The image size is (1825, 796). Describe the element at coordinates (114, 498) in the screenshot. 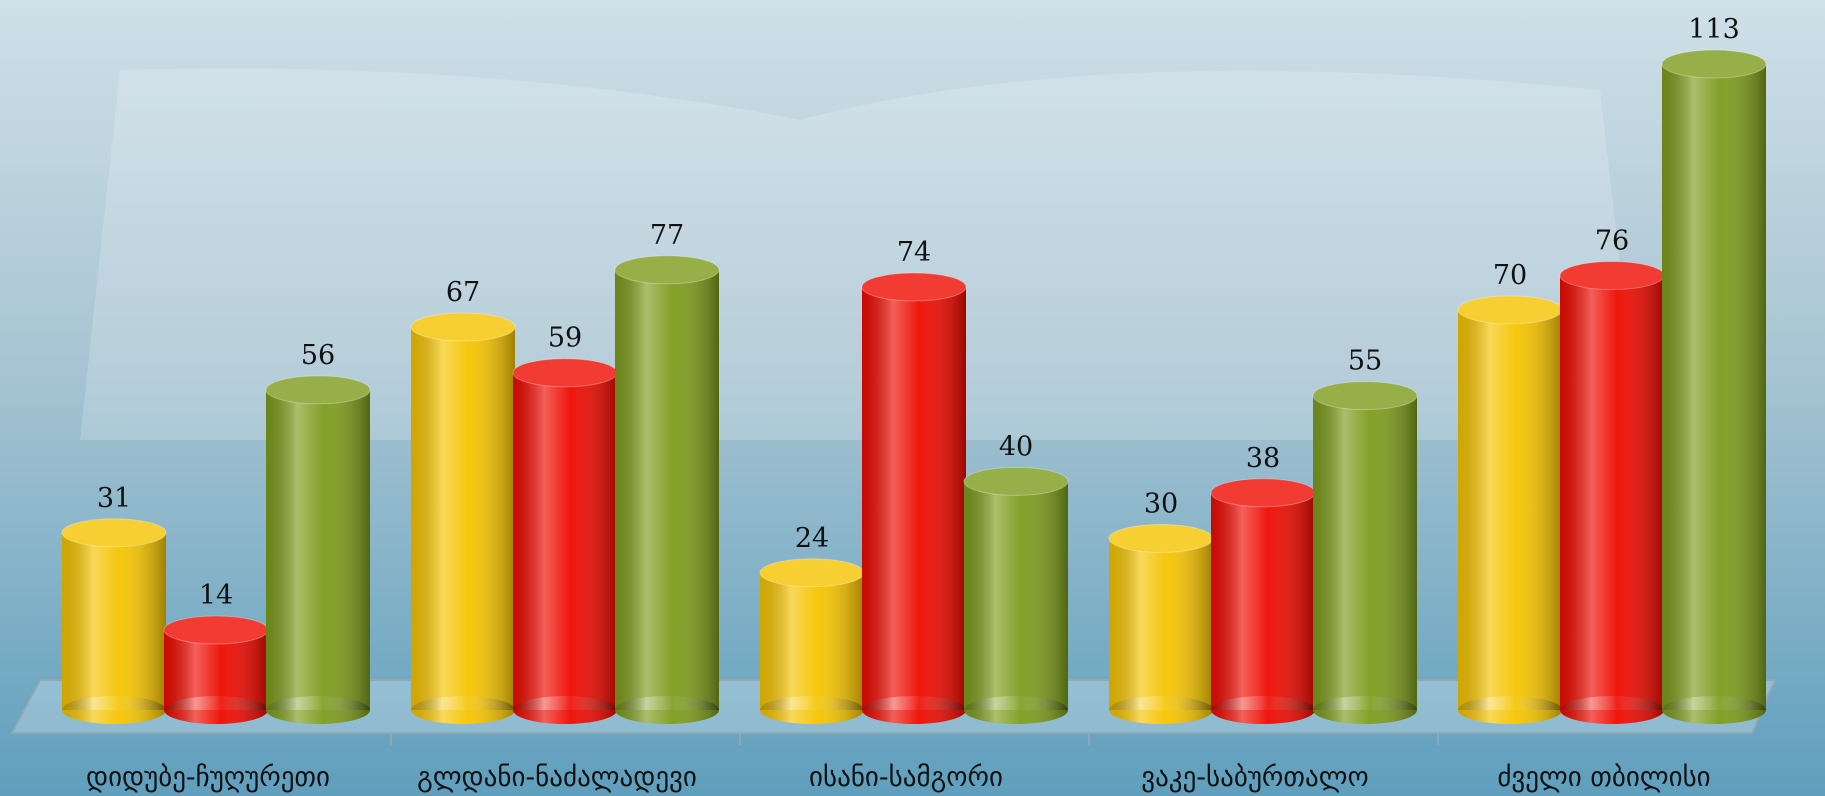

I see `value-label: 31` at that location.